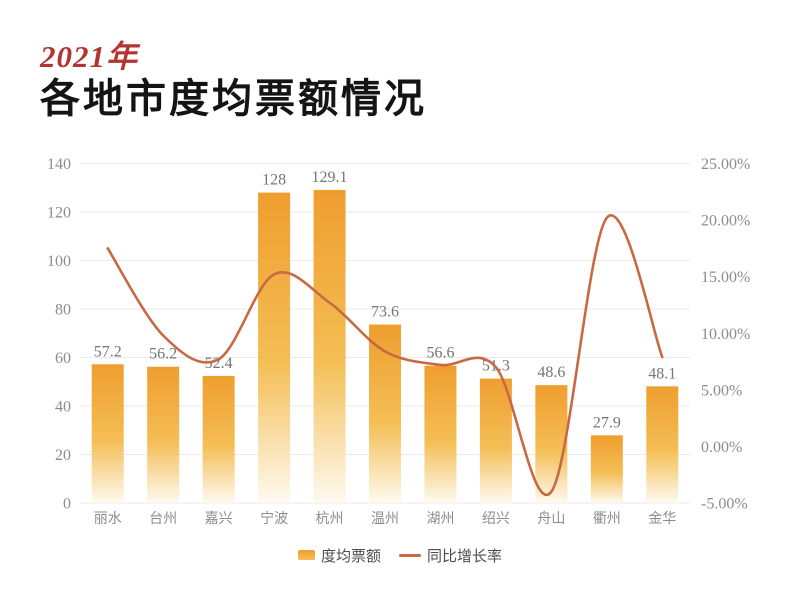 The width and height of the screenshot is (800, 590). What do you see at coordinates (725, 334) in the screenshot?
I see `right-axis-tick-label: 10.00%` at bounding box center [725, 334].